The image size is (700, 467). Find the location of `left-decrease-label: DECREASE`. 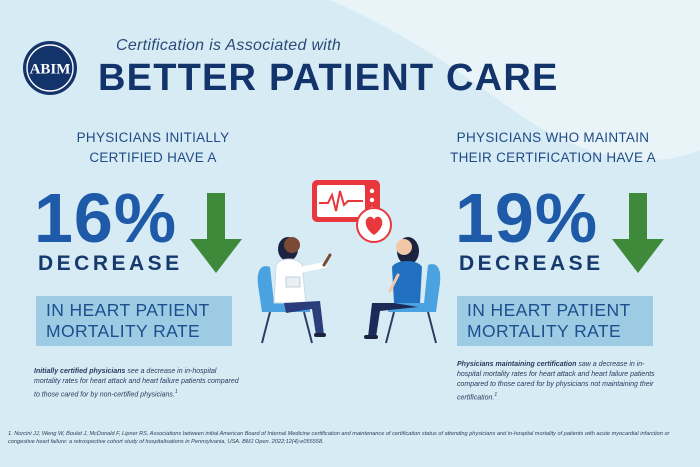

left-decrease-label: DECREASE is located at coordinates (110, 263).